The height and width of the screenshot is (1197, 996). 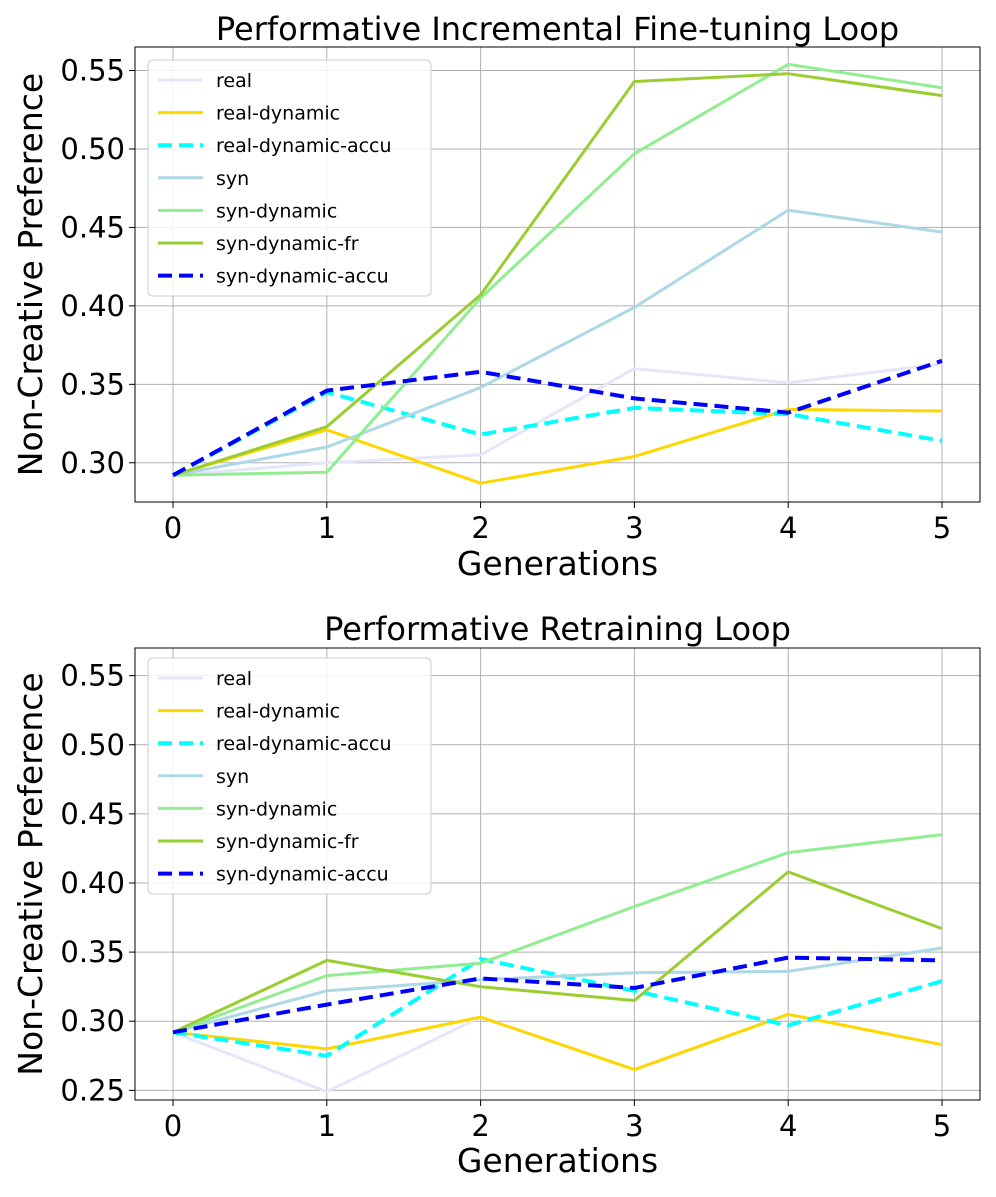 What do you see at coordinates (557, 629) in the screenshot?
I see `chart-title: Performative Retraining Loop` at bounding box center [557, 629].